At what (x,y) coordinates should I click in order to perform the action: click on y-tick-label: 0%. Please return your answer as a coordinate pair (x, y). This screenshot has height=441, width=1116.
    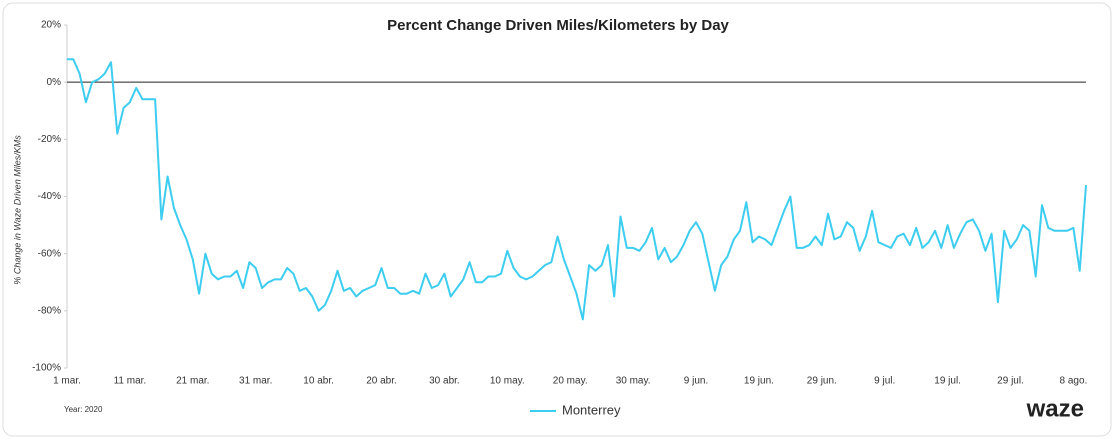
    Looking at the image, I should click on (54, 82).